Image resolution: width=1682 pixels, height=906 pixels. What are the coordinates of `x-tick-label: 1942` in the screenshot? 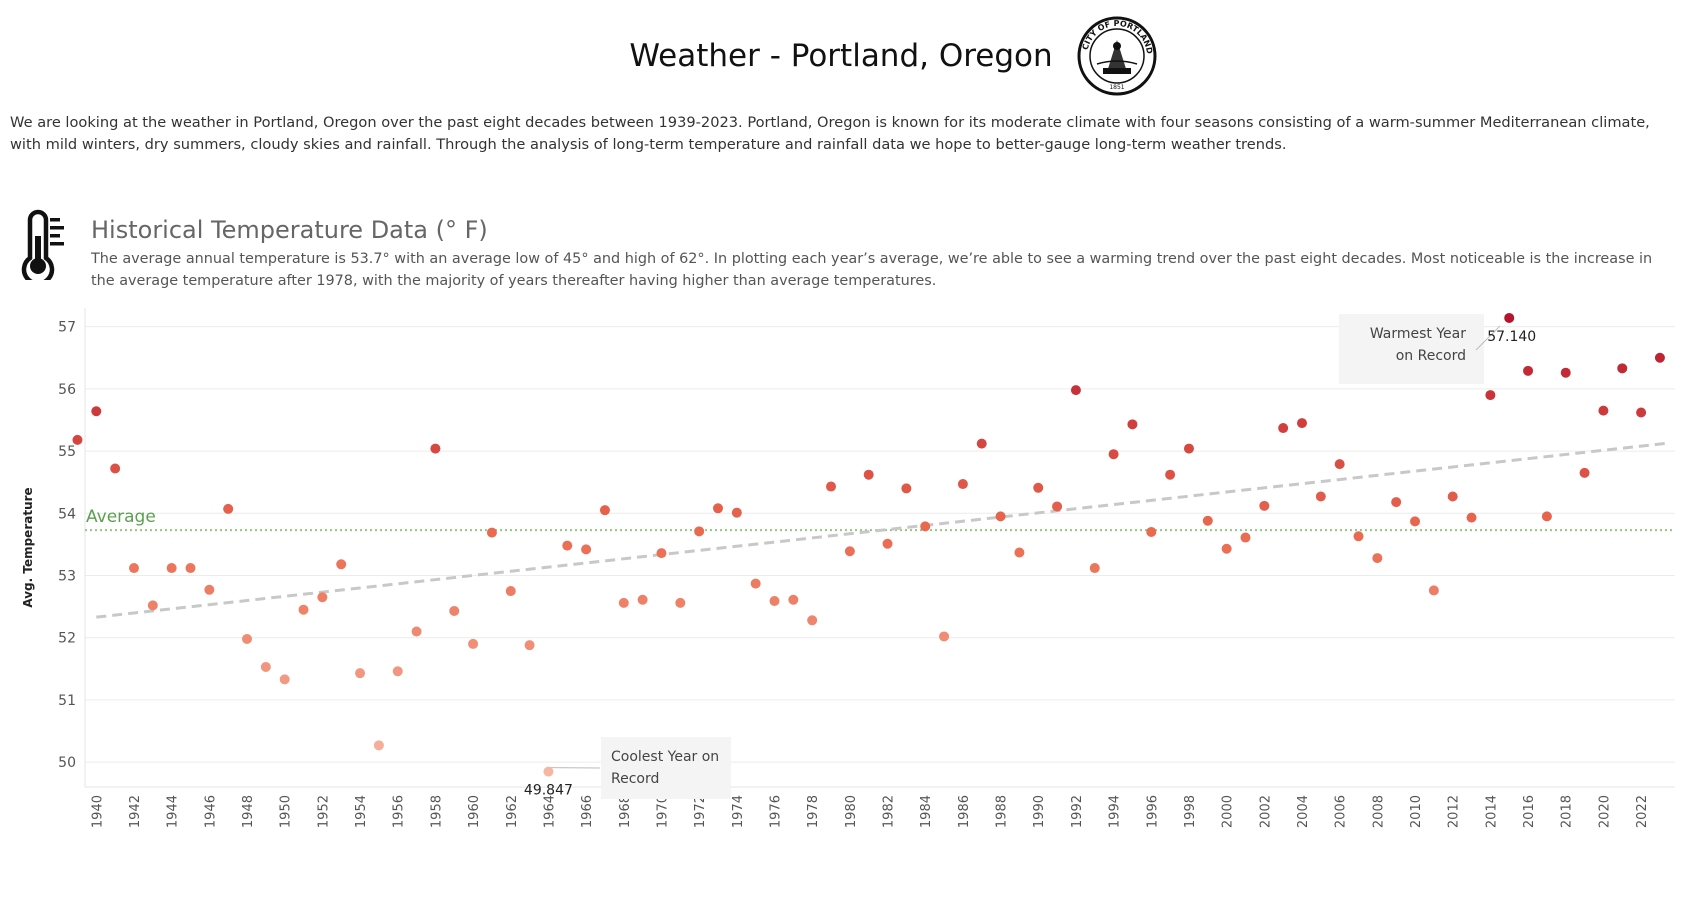 It's located at (135, 811).